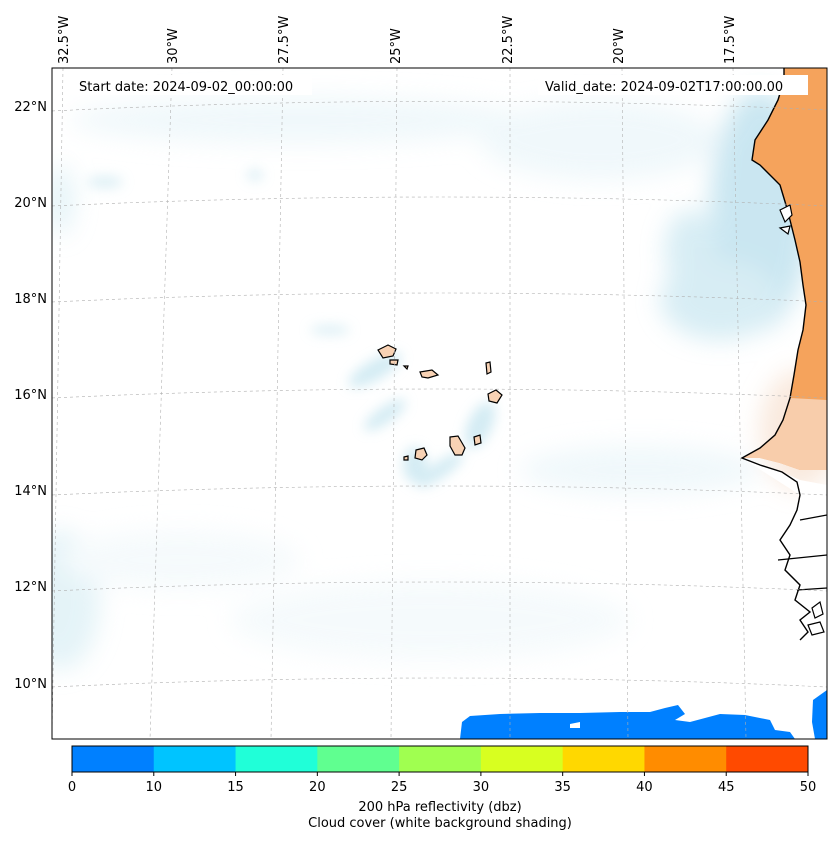  I want to click on lon-label-17-5w: 17.5°W, so click(730, 40).